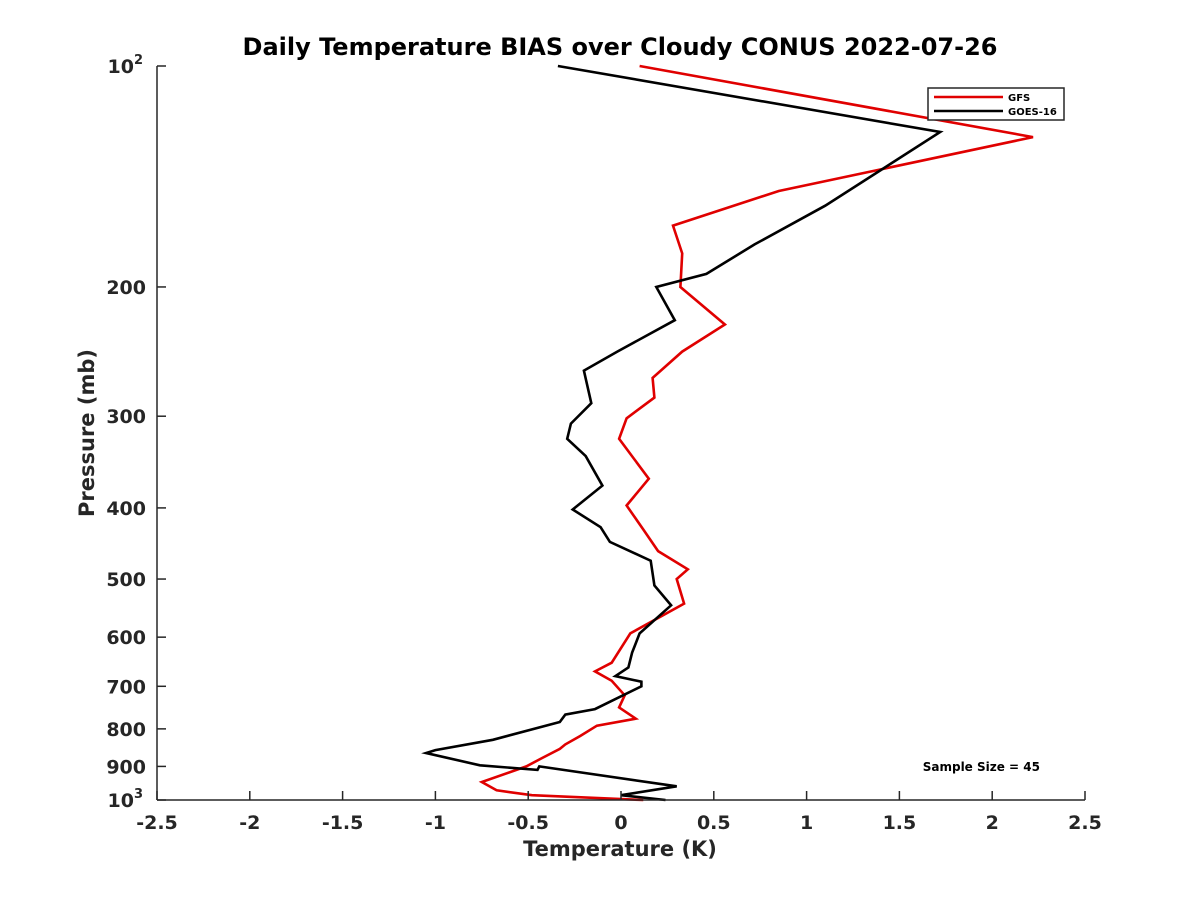 This screenshot has width=1200, height=900. I want to click on legend: GFS GOES-16, so click(996, 104).